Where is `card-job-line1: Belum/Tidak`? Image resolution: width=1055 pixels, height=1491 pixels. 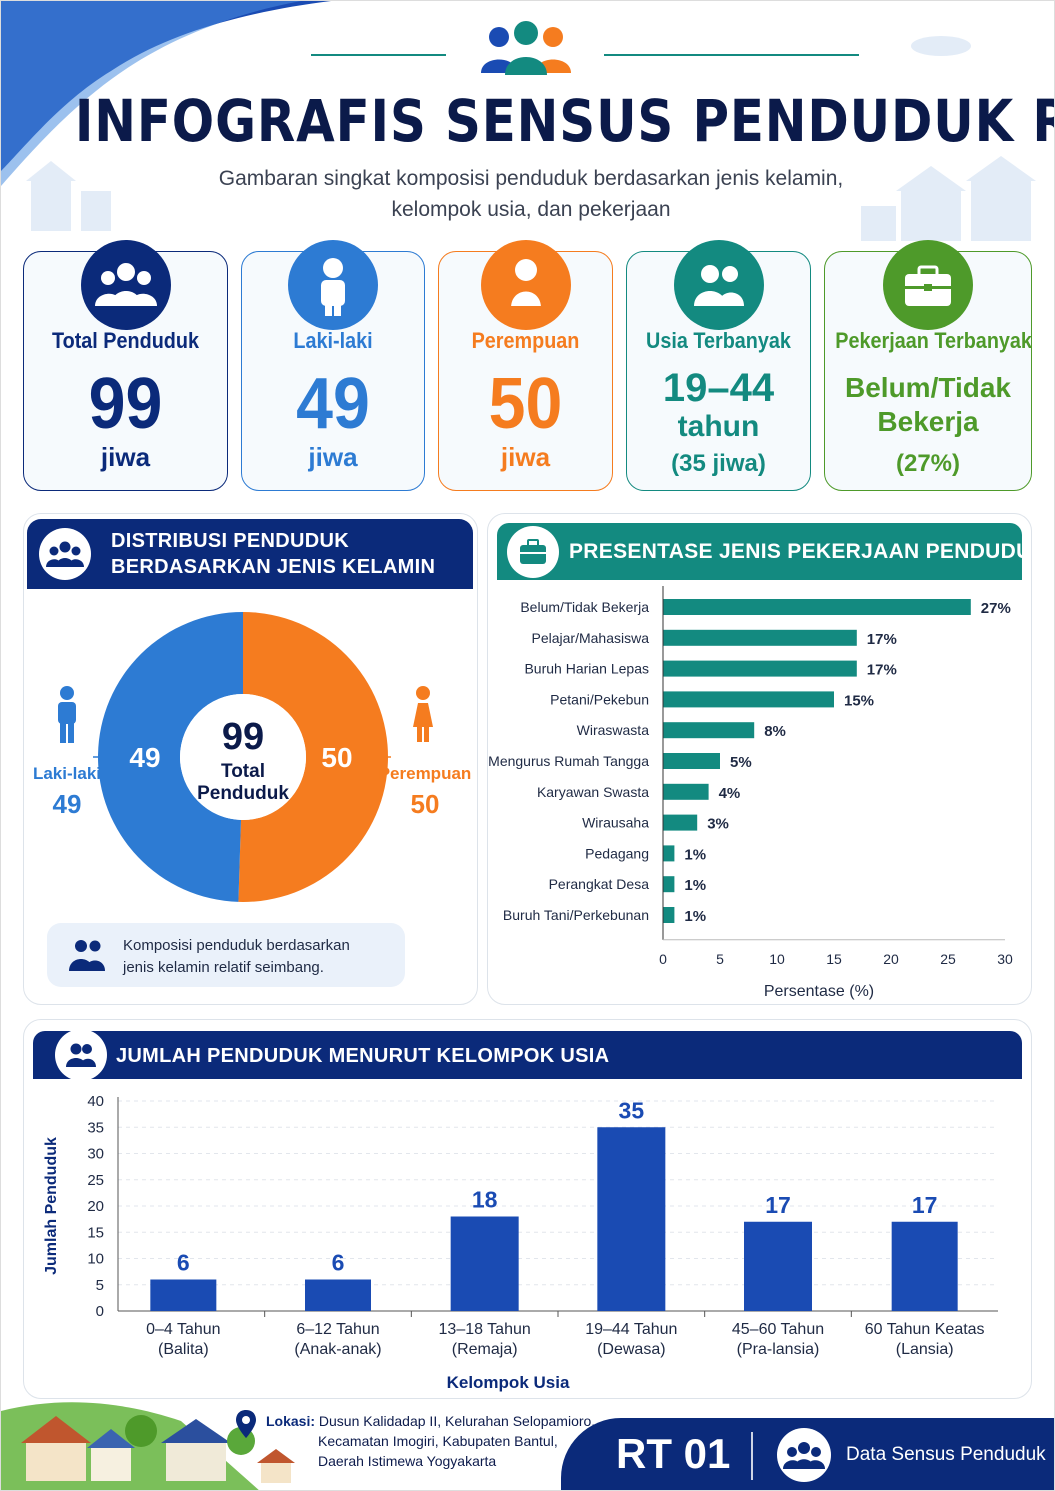 card-job-line1: Belum/Tidak is located at coordinates (928, 387).